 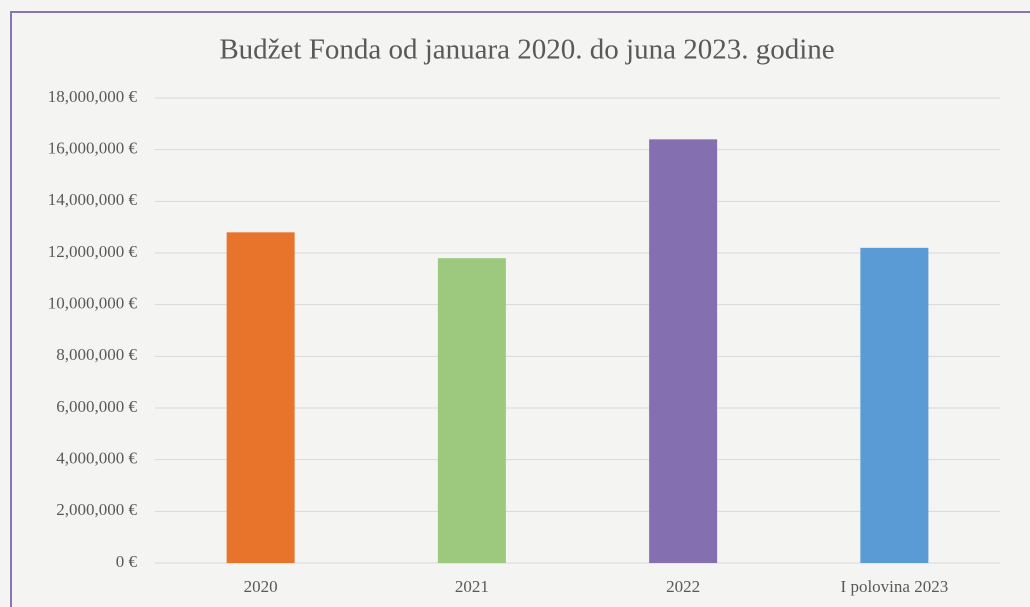 What do you see at coordinates (93, 148) in the screenshot?
I see `y-tick-label: 16,000,000 €` at bounding box center [93, 148].